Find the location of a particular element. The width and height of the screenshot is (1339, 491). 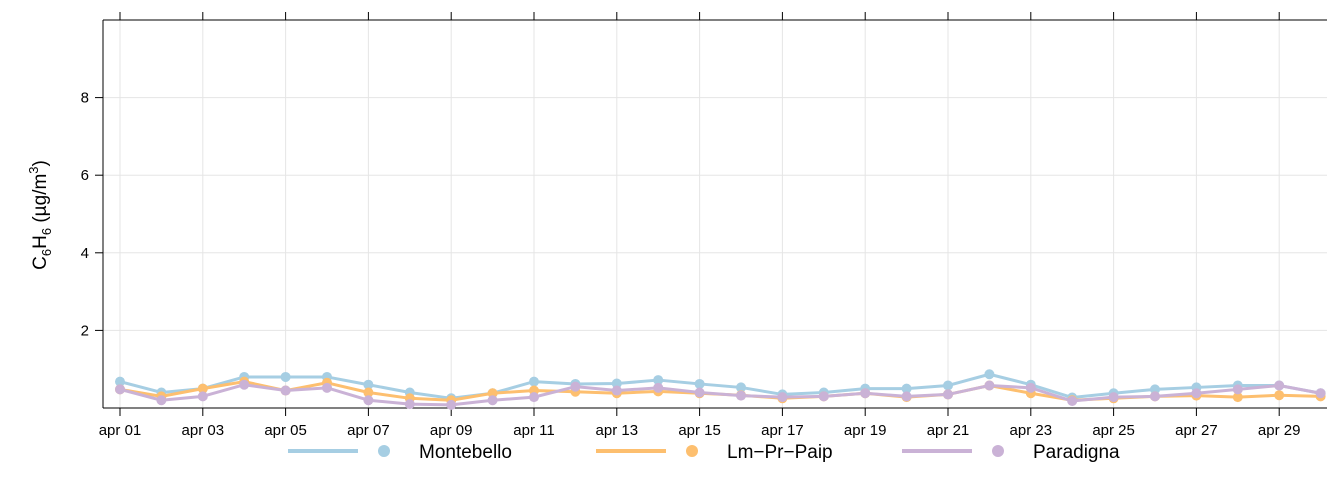

y-title-mid: H is located at coordinates (40, 242).